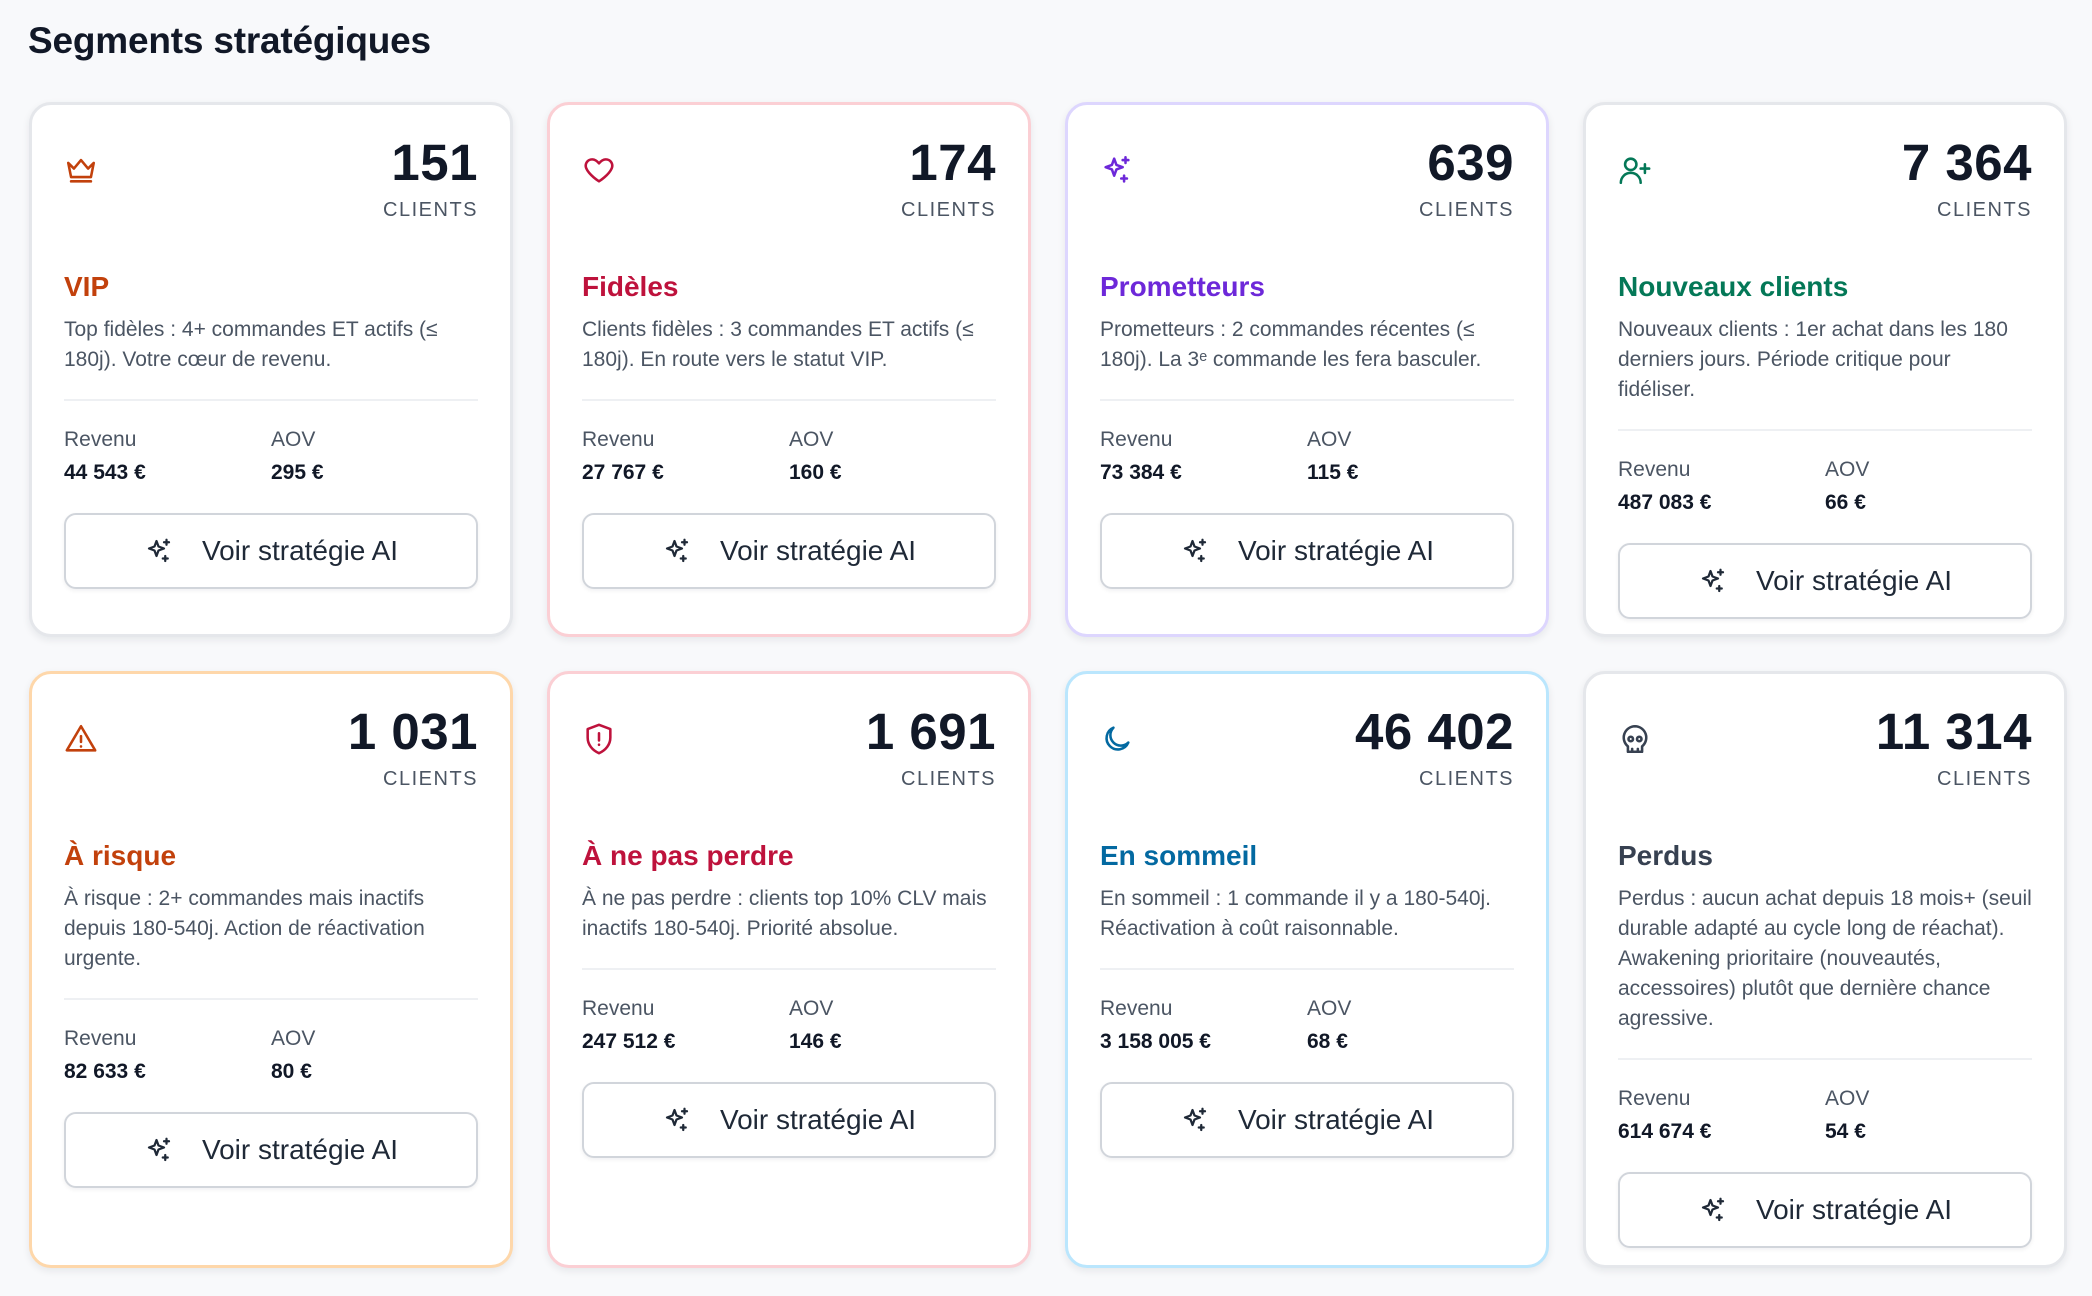 This screenshot has width=2092, height=1296. I want to click on page-title: Segments stratégiques, so click(229, 40).